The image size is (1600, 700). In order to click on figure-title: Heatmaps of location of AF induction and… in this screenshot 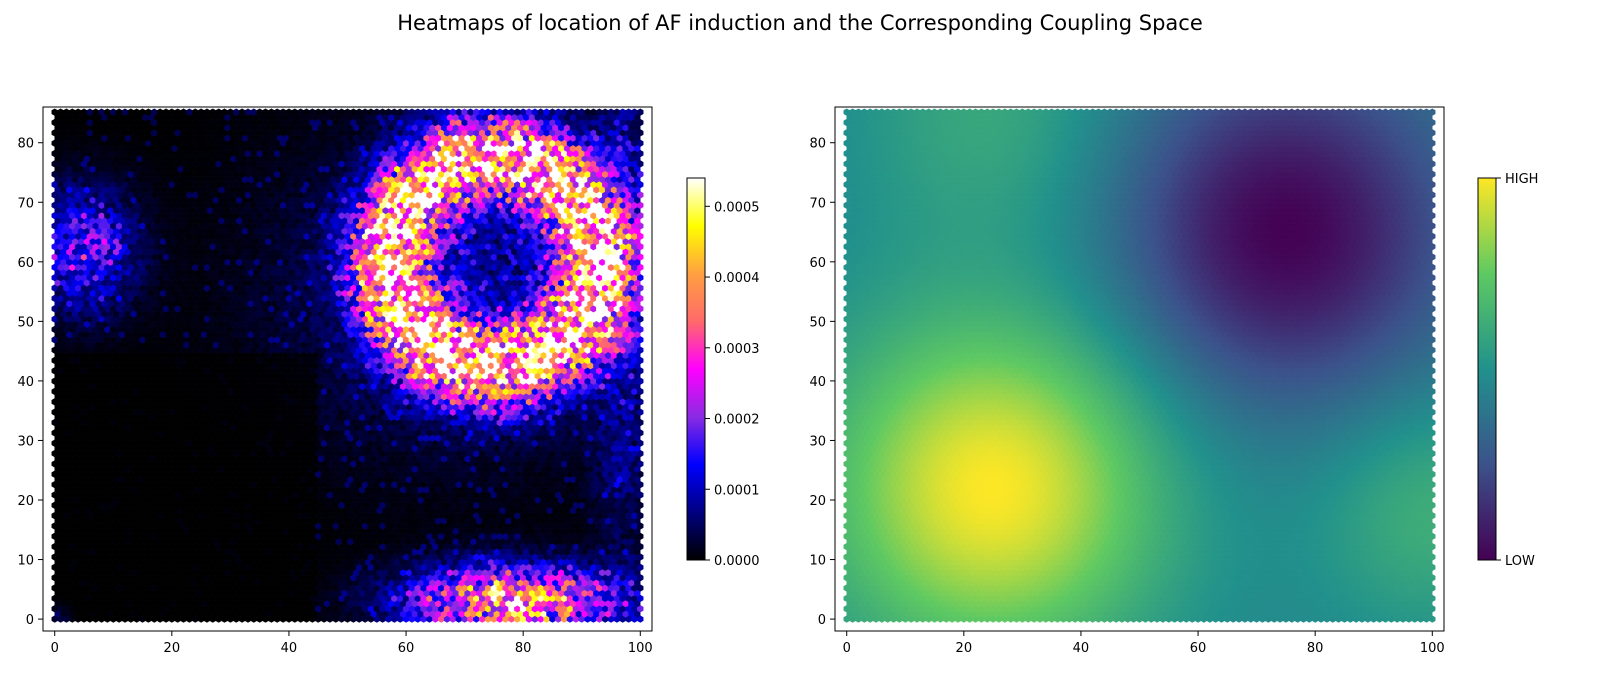, I will do `click(800, 23)`.